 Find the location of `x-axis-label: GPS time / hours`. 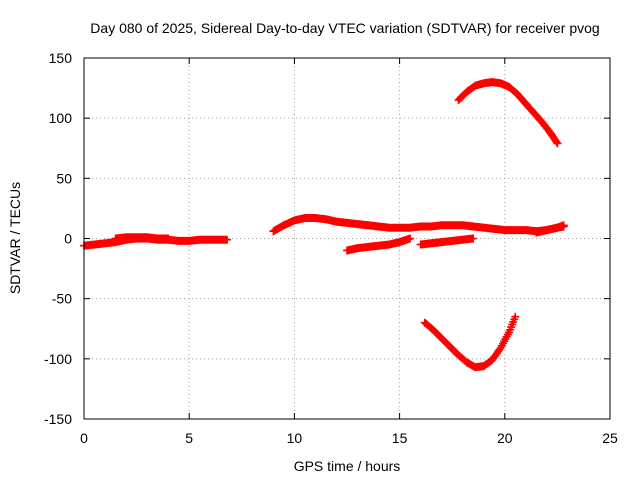

x-axis-label: GPS time / hours is located at coordinates (347, 466).